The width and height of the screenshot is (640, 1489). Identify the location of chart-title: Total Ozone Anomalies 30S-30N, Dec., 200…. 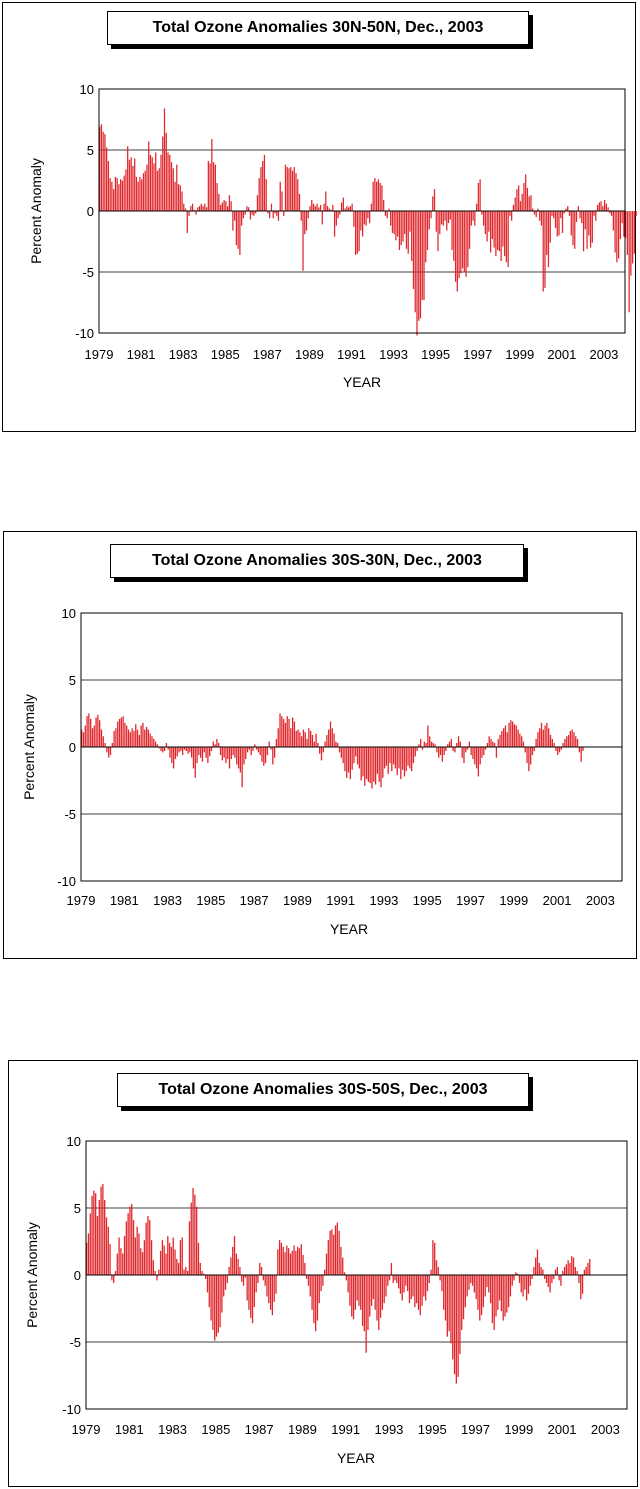
(317, 561).